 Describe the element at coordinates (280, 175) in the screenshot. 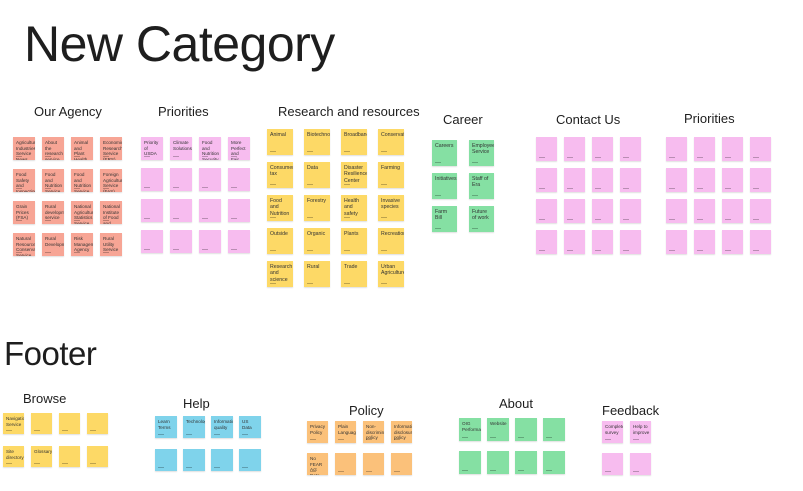

I see `sticky-note: Consumer tax` at that location.